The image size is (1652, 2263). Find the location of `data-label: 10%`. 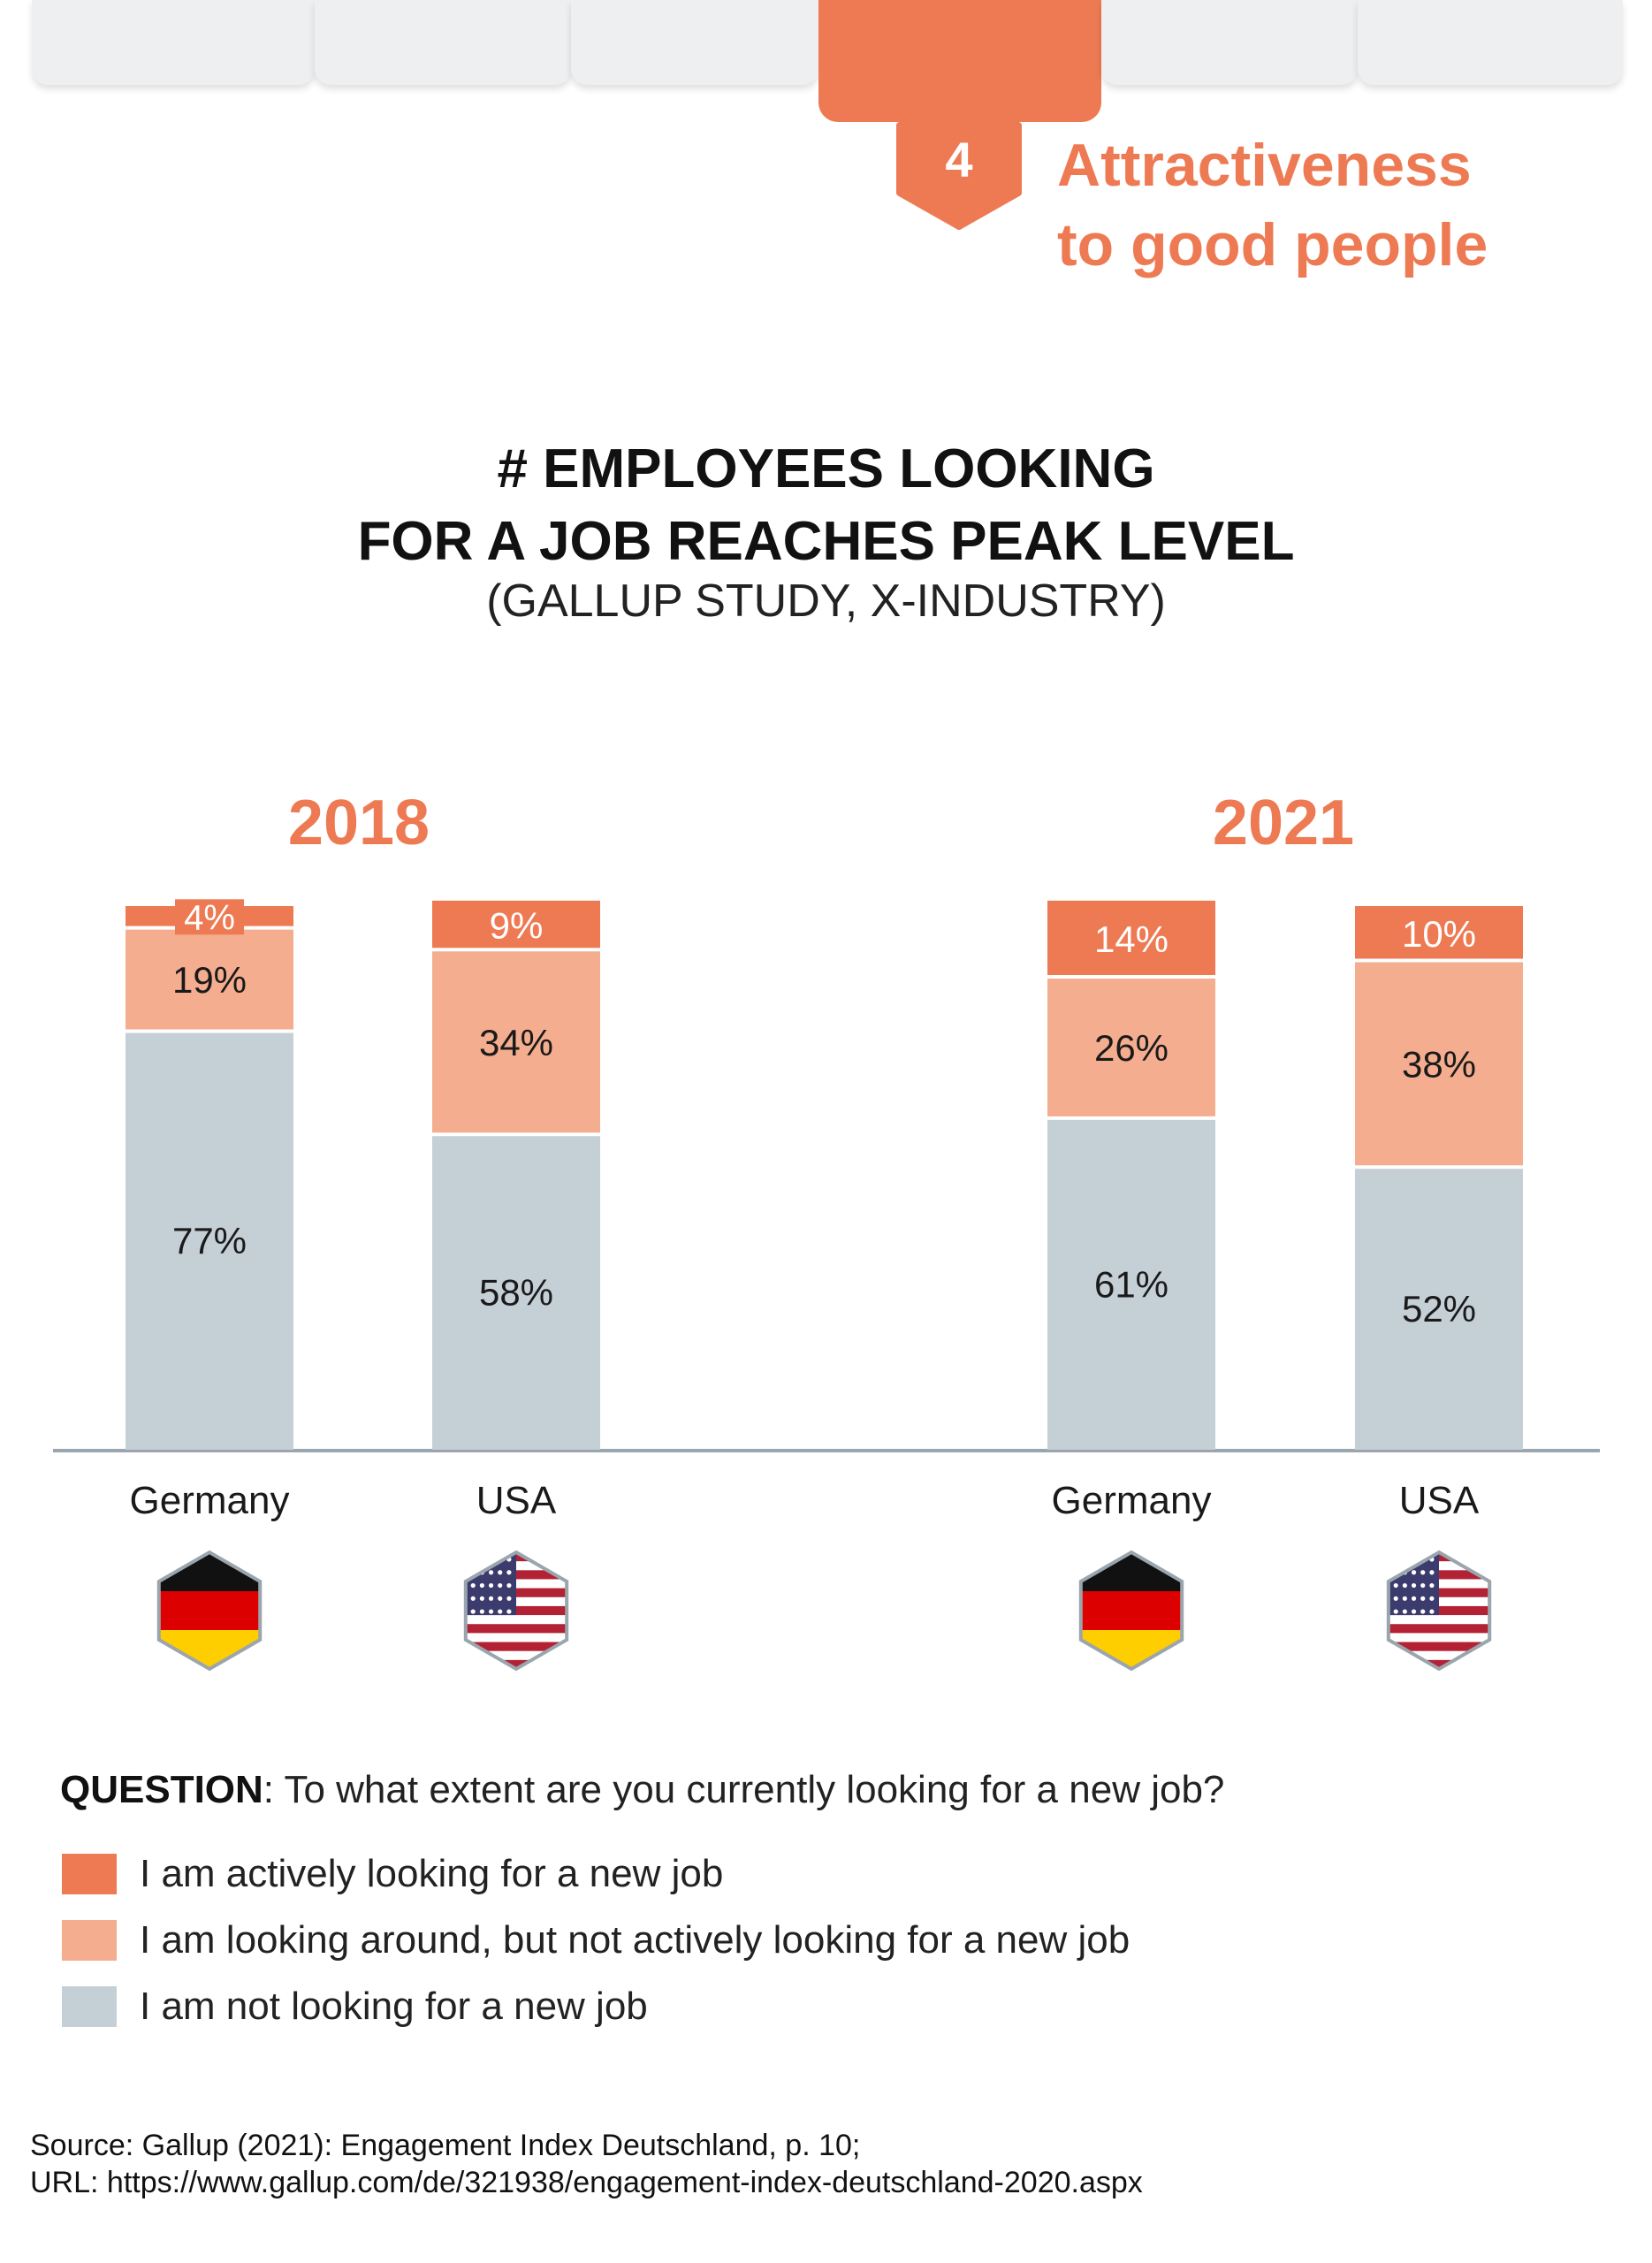

data-label: 10% is located at coordinates (1439, 934).